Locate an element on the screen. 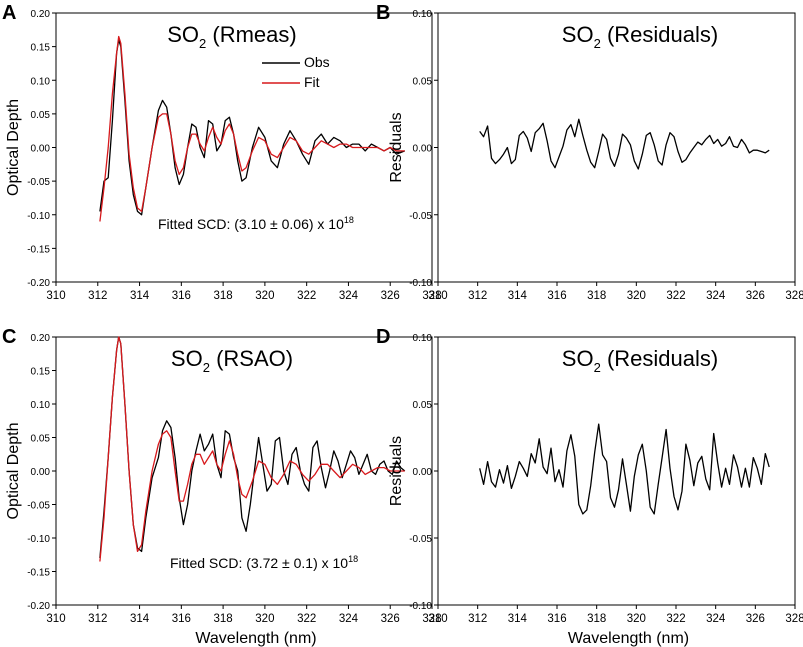 The height and width of the screenshot is (647, 803). legend-label-obs: Obs is located at coordinates (317, 62).